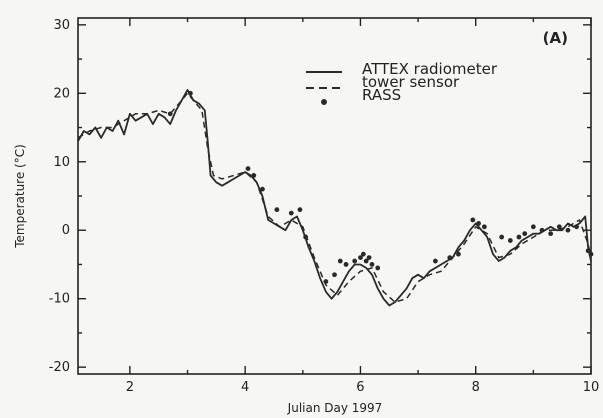 This screenshot has height=418, width=603. Describe the element at coordinates (411, 82) in the screenshot. I see `legend-label-tower: tower sensor` at that location.